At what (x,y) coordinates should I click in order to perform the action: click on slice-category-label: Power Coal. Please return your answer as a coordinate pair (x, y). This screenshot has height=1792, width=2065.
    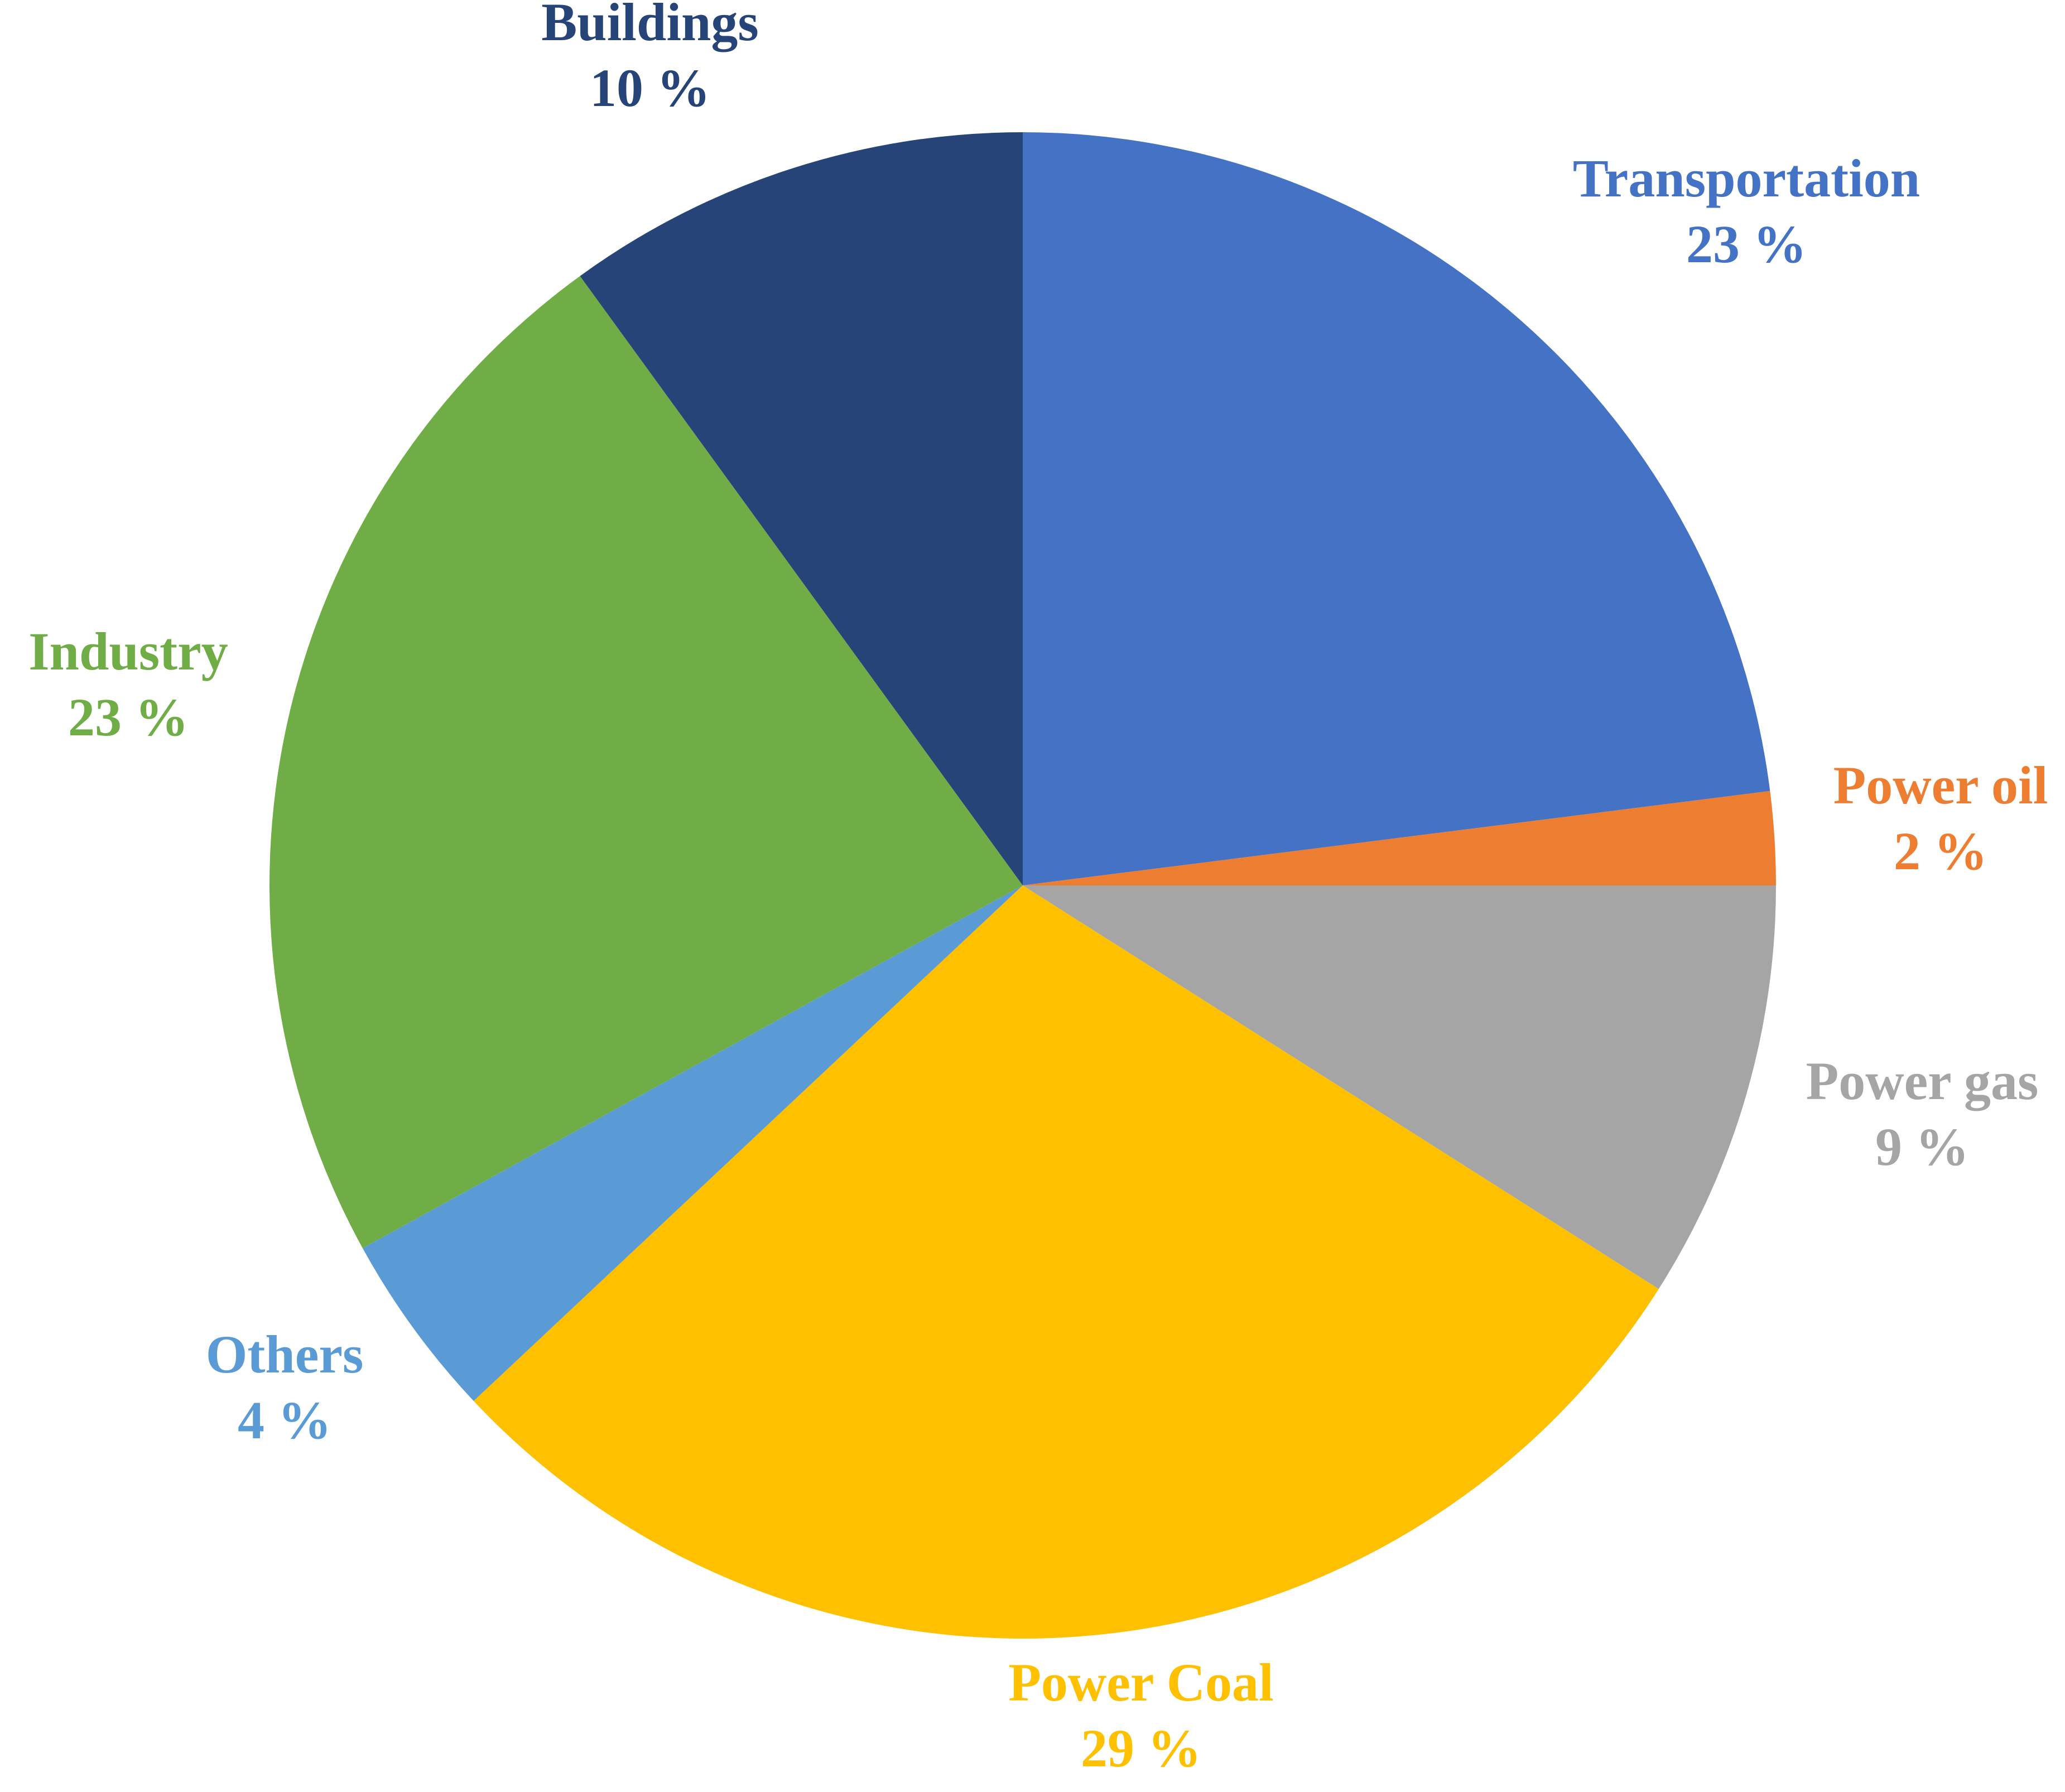
    Looking at the image, I should click on (1140, 1682).